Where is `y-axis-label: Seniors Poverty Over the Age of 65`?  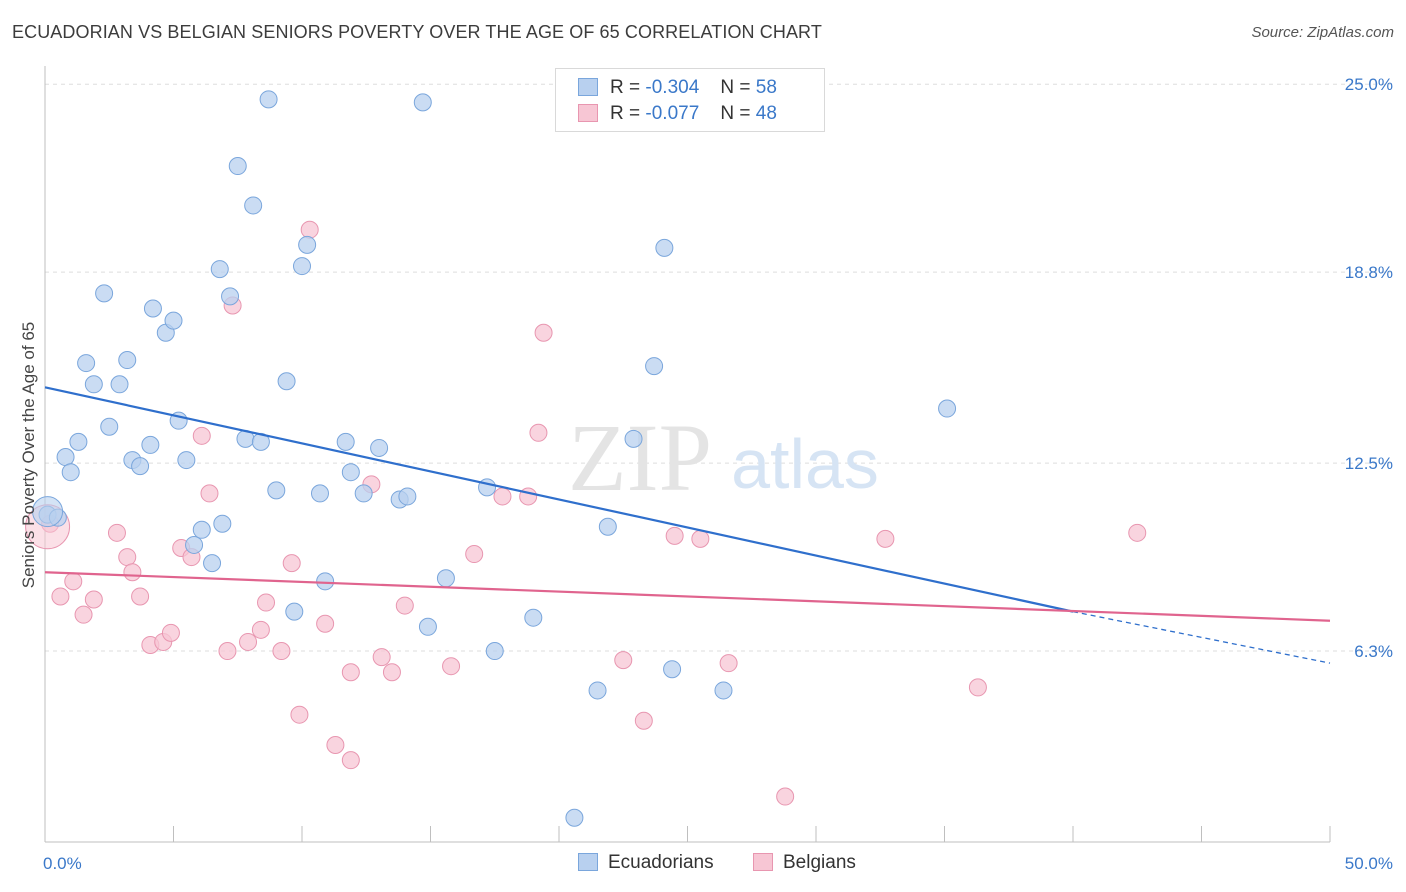 y-axis-label: Seniors Poverty Over the Age of 65 is located at coordinates (28, 455).